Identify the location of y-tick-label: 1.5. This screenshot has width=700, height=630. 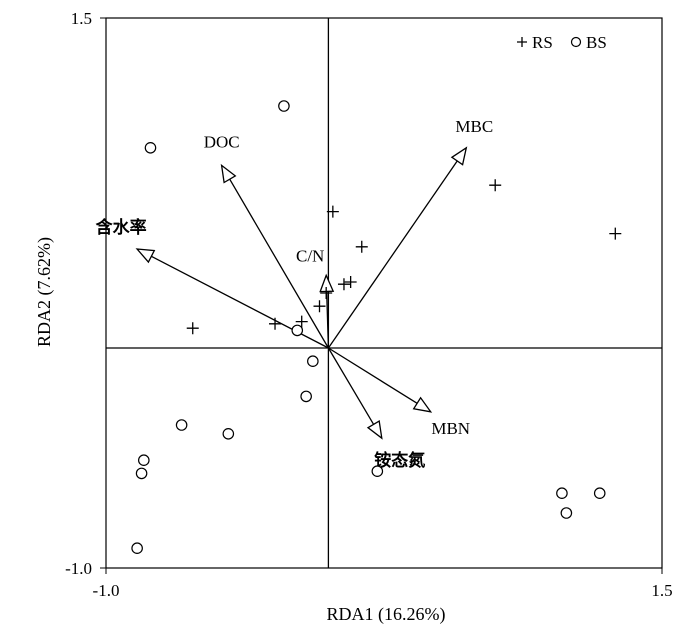
(81, 18).